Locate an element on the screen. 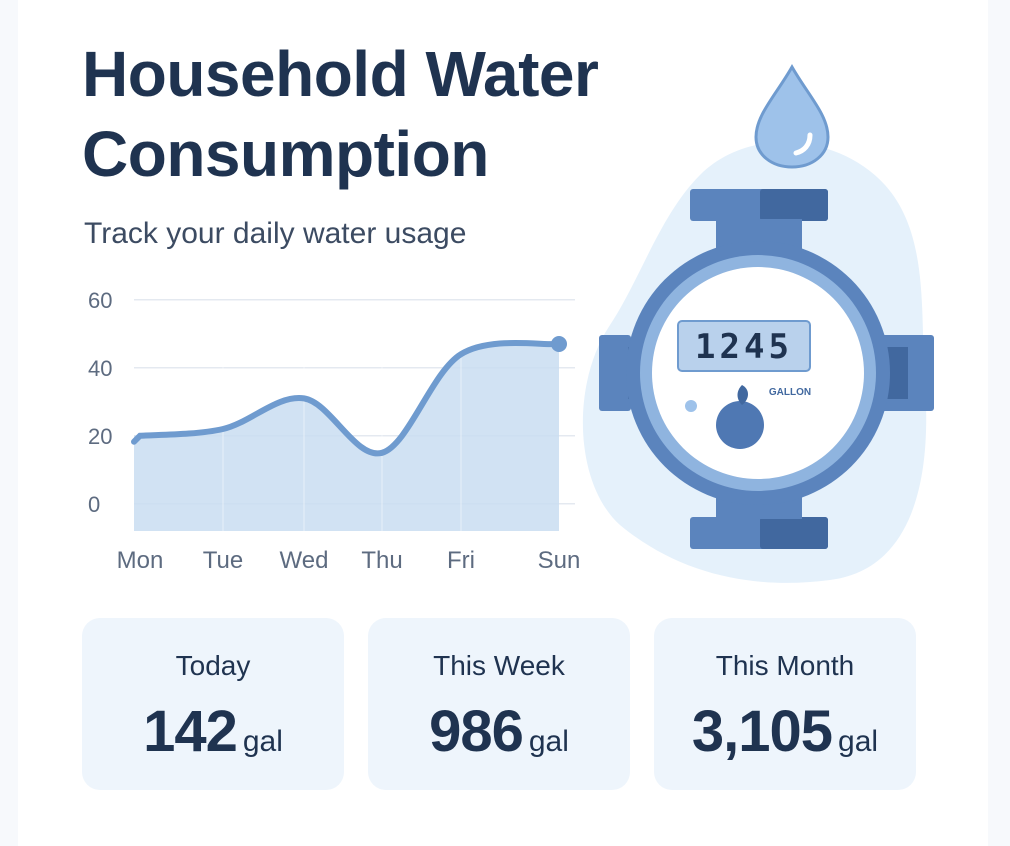 The height and width of the screenshot is (846, 1010). series-line is located at coordinates (346, 398).